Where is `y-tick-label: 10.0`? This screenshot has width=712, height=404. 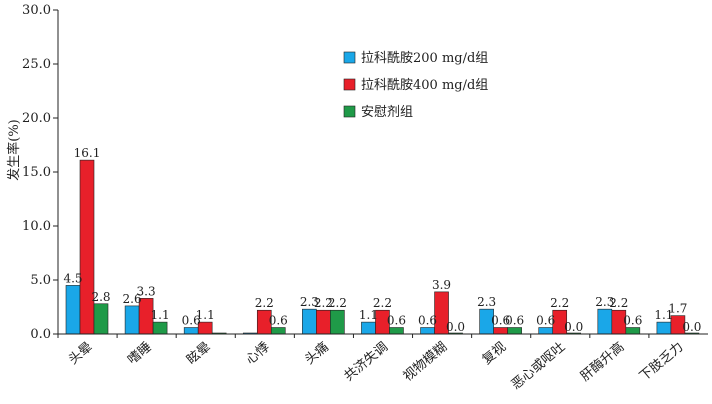 y-tick-label: 10.0 is located at coordinates (36, 226).